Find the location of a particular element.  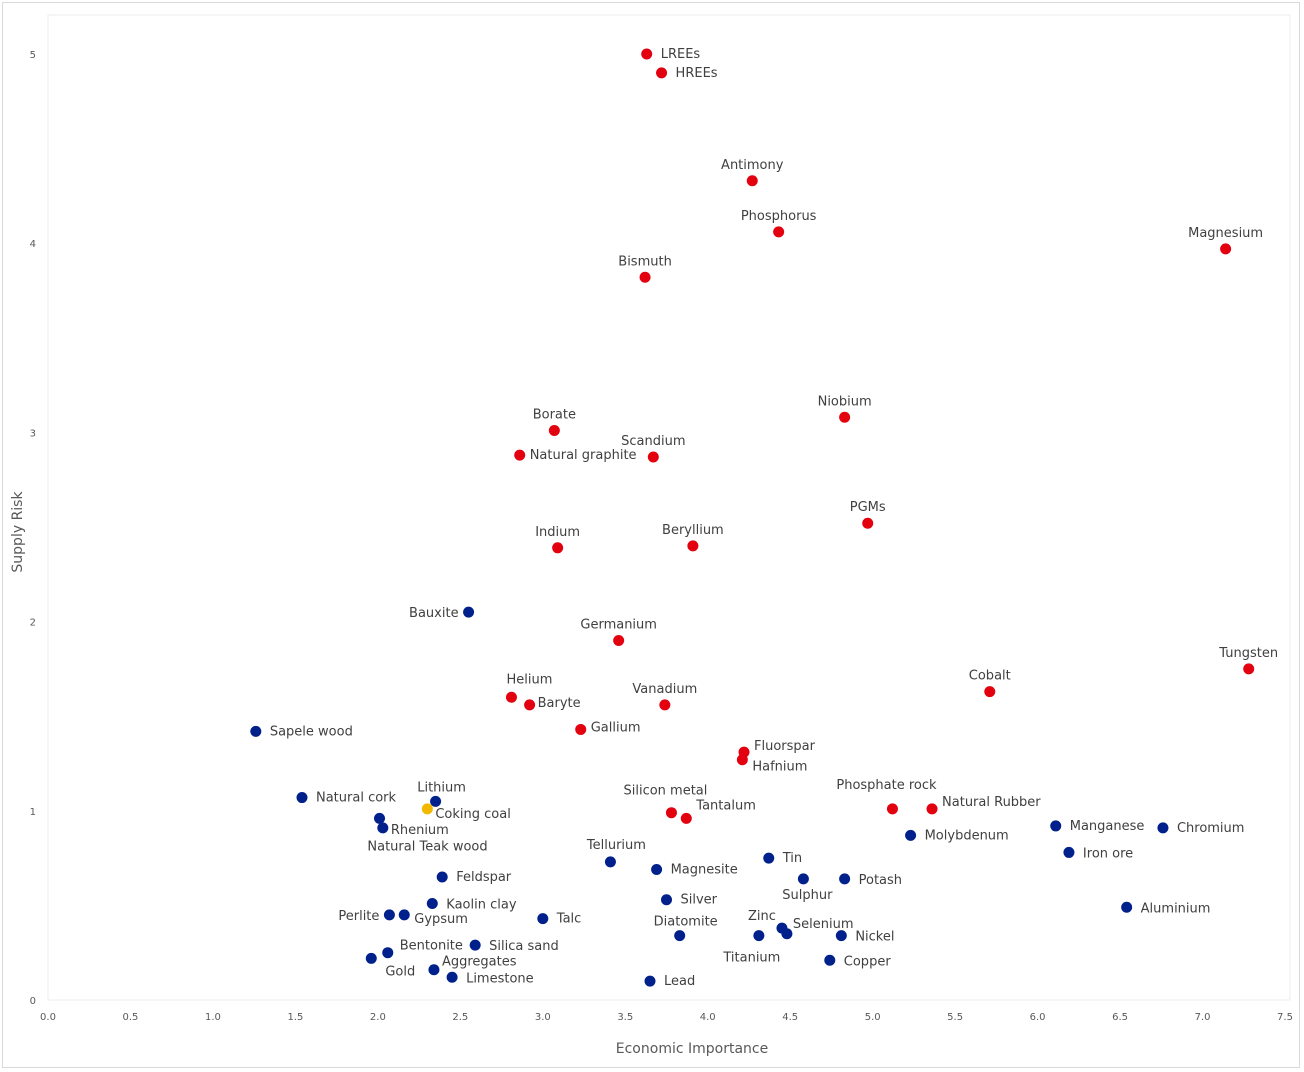

point-label: Borate is located at coordinates (554, 415).